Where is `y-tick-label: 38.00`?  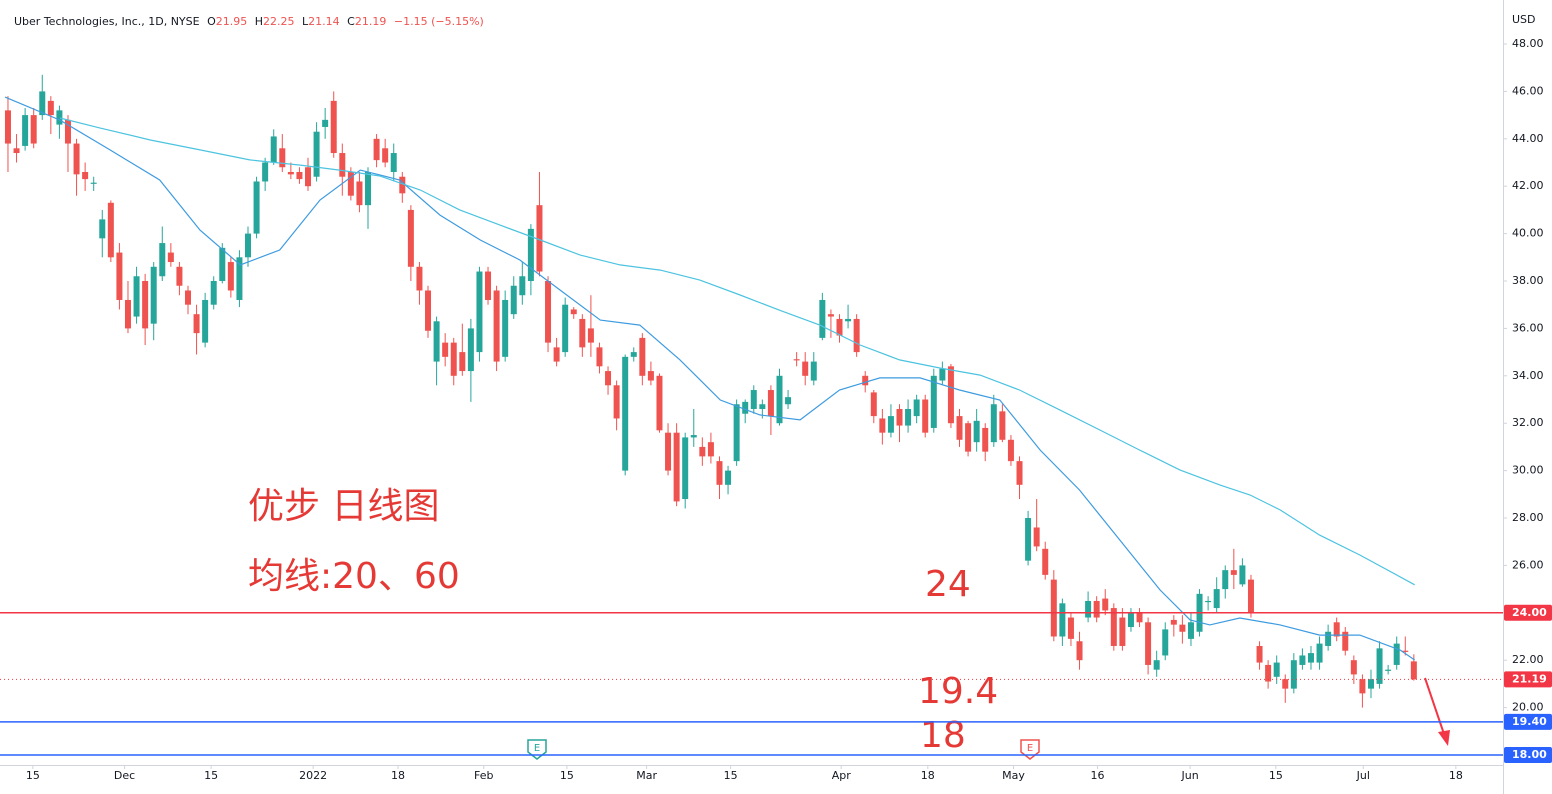 y-tick-label: 38.00 is located at coordinates (1528, 280).